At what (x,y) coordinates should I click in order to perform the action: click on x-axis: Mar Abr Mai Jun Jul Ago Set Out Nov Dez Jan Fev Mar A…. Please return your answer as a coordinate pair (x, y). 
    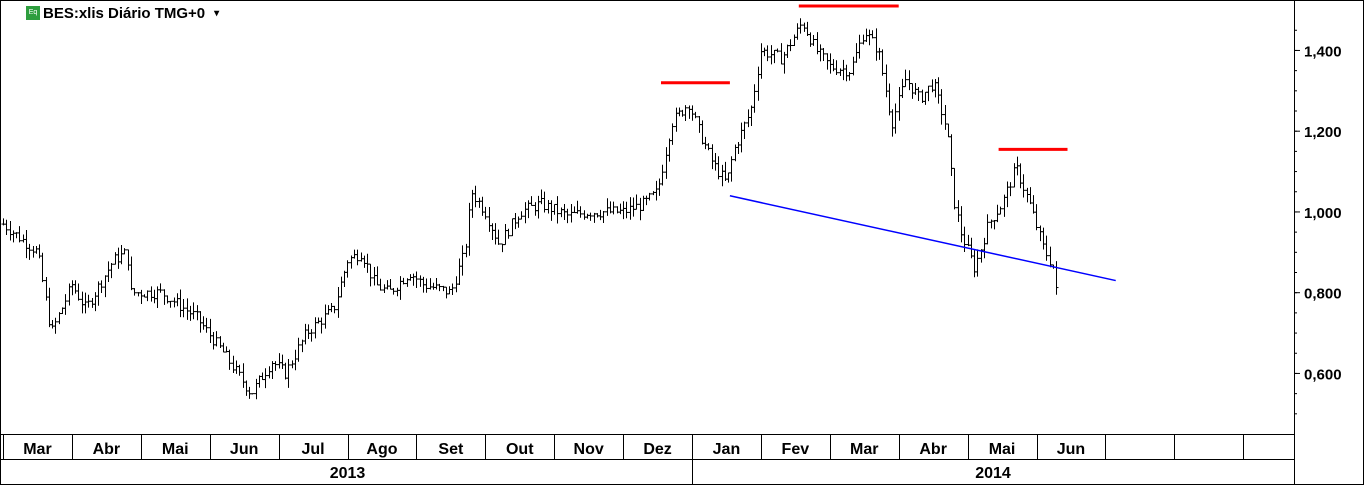
    Looking at the image, I should click on (623, 459).